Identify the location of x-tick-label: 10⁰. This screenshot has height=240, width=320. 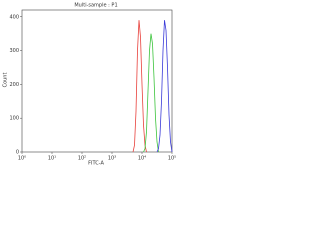
(22, 159).